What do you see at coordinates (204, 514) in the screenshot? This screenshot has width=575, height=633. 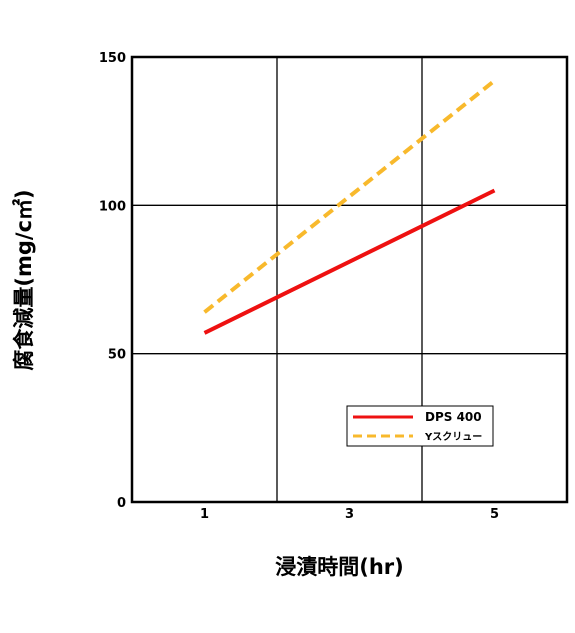 I see `x-tick-label: 1` at bounding box center [204, 514].